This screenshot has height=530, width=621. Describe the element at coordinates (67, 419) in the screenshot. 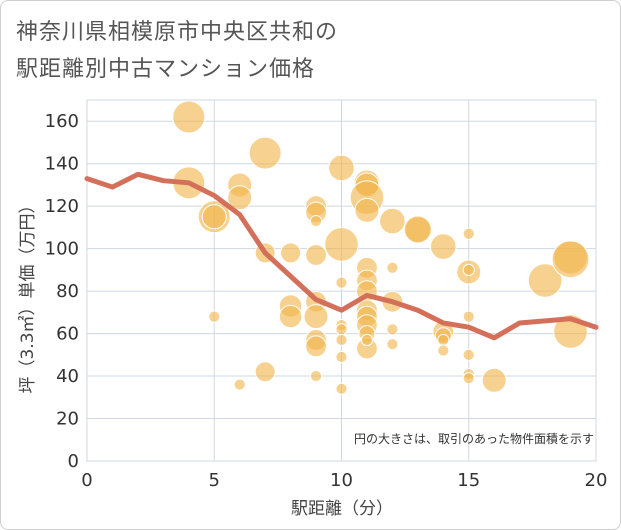

I see `y-tick-label: 20` at that location.